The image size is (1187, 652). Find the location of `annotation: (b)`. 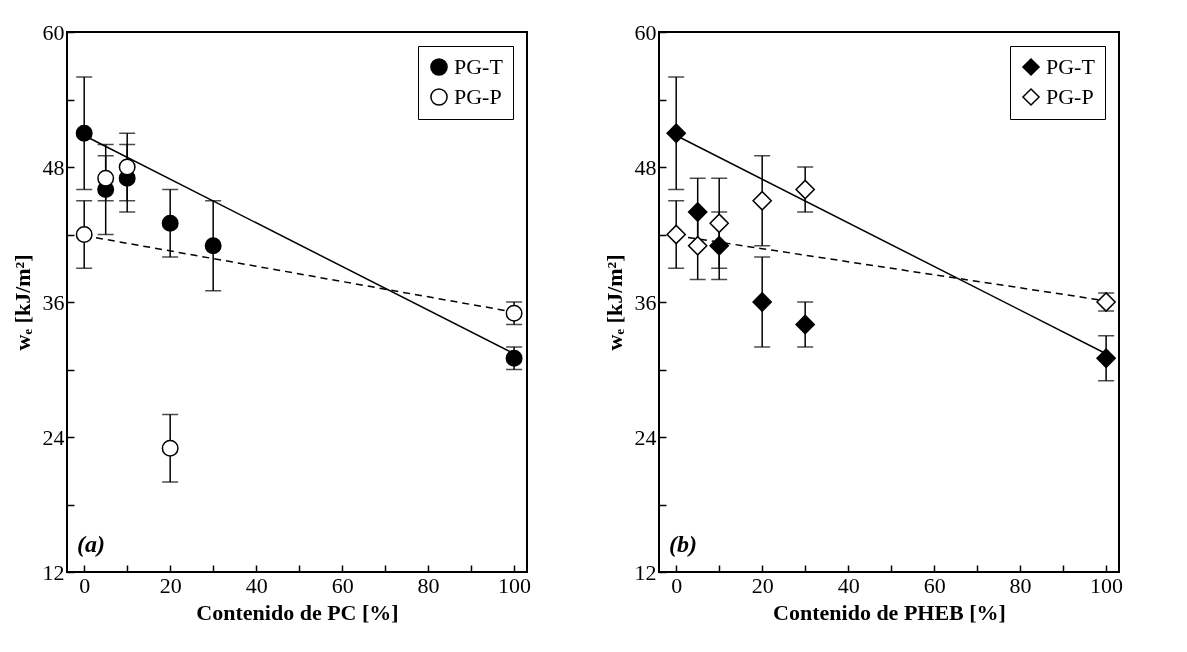

annotation: (b) is located at coordinates (683, 544).